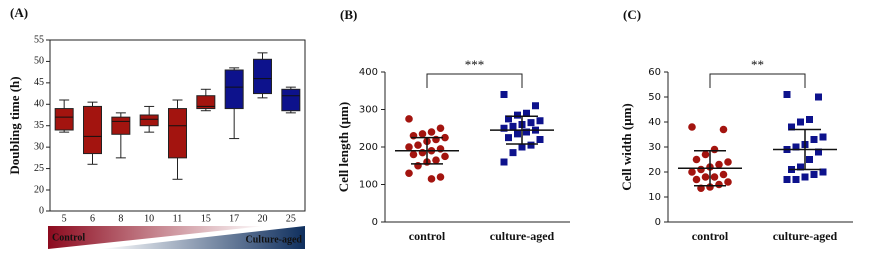 The image size is (887, 255). I want to click on panel-label: (C), so click(632, 14).